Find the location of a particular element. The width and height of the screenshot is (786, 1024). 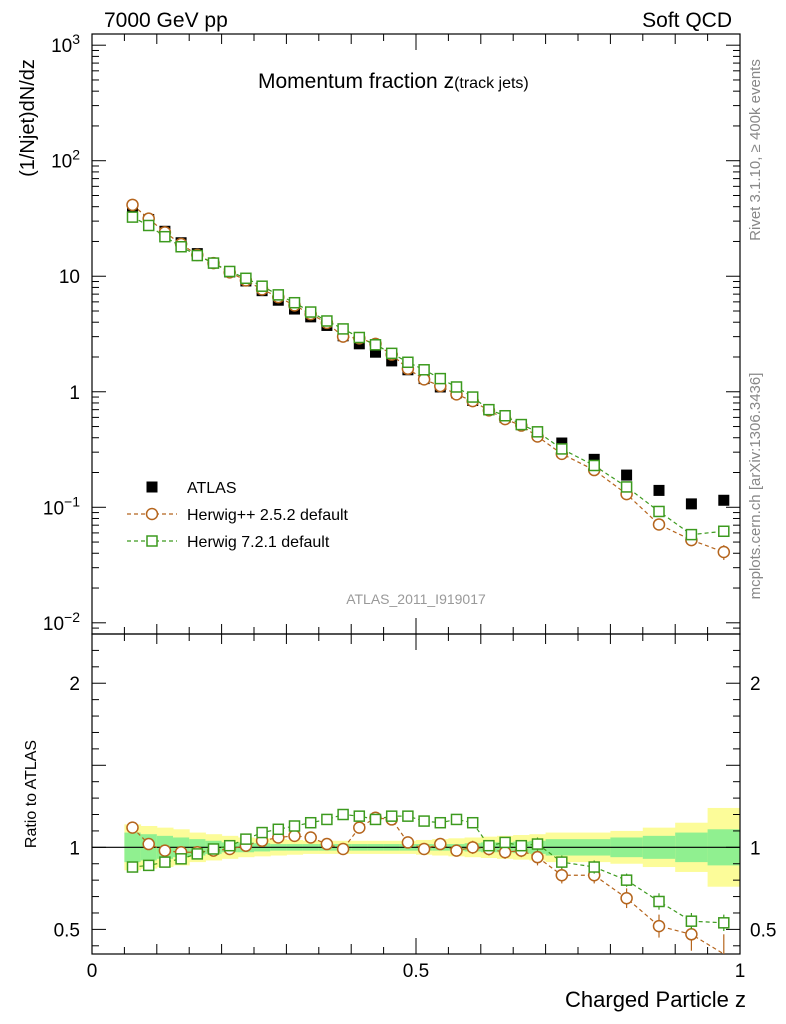

analysis-watermark: ATLAS_2011_I919017 is located at coordinates (416, 599).